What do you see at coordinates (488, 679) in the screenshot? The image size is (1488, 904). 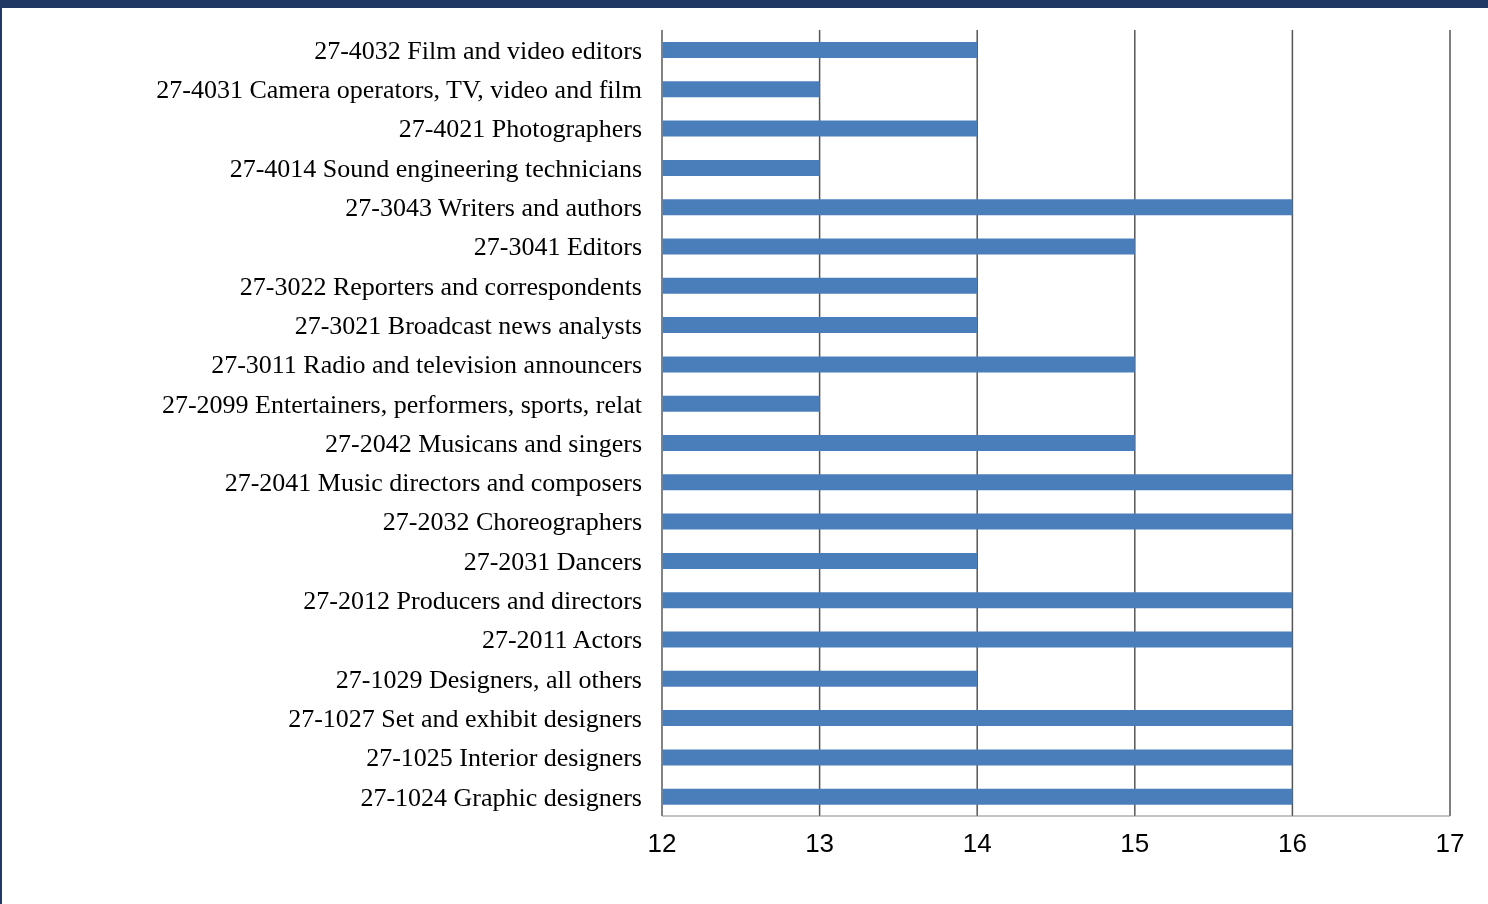 I see `y-tick-label: 27-1029 Designers, all others` at bounding box center [488, 679].